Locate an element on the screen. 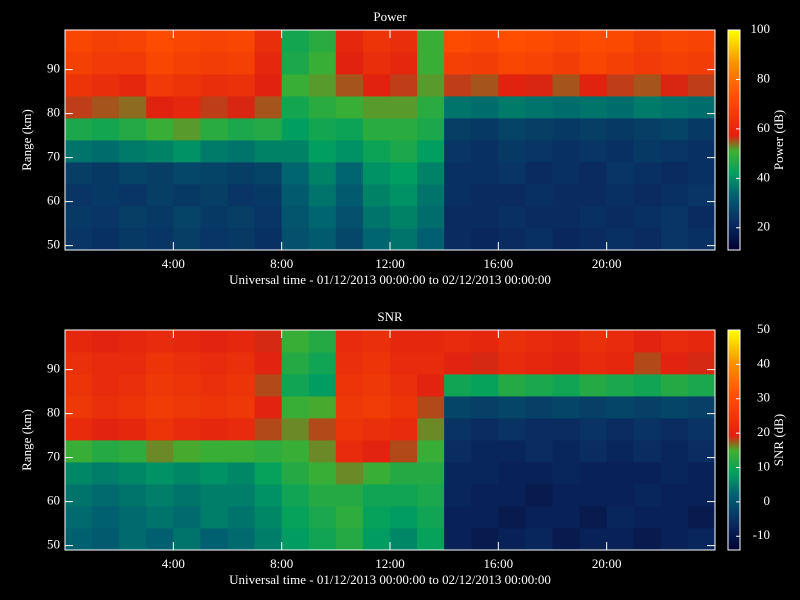 The width and height of the screenshot is (800, 600). colorbar-tick-label: 100 is located at coordinates (761, 28).